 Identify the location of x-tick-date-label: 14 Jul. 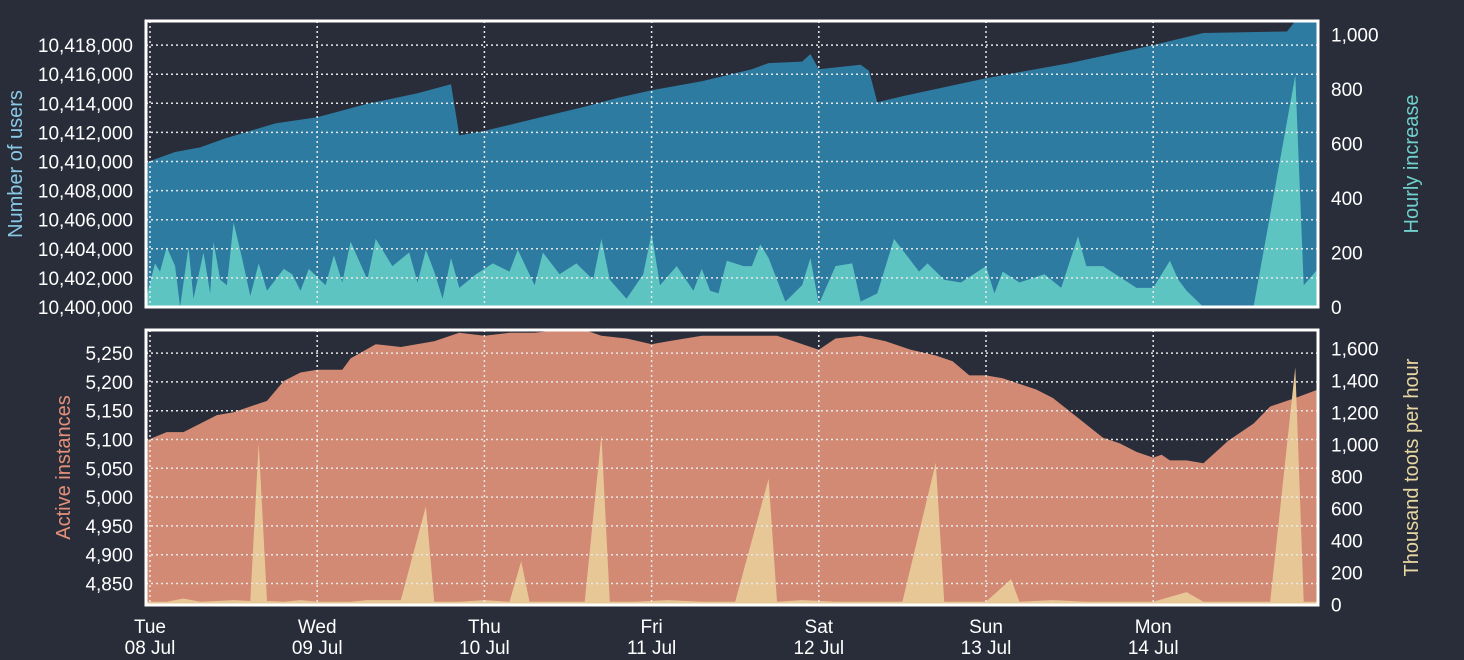
(1153, 648).